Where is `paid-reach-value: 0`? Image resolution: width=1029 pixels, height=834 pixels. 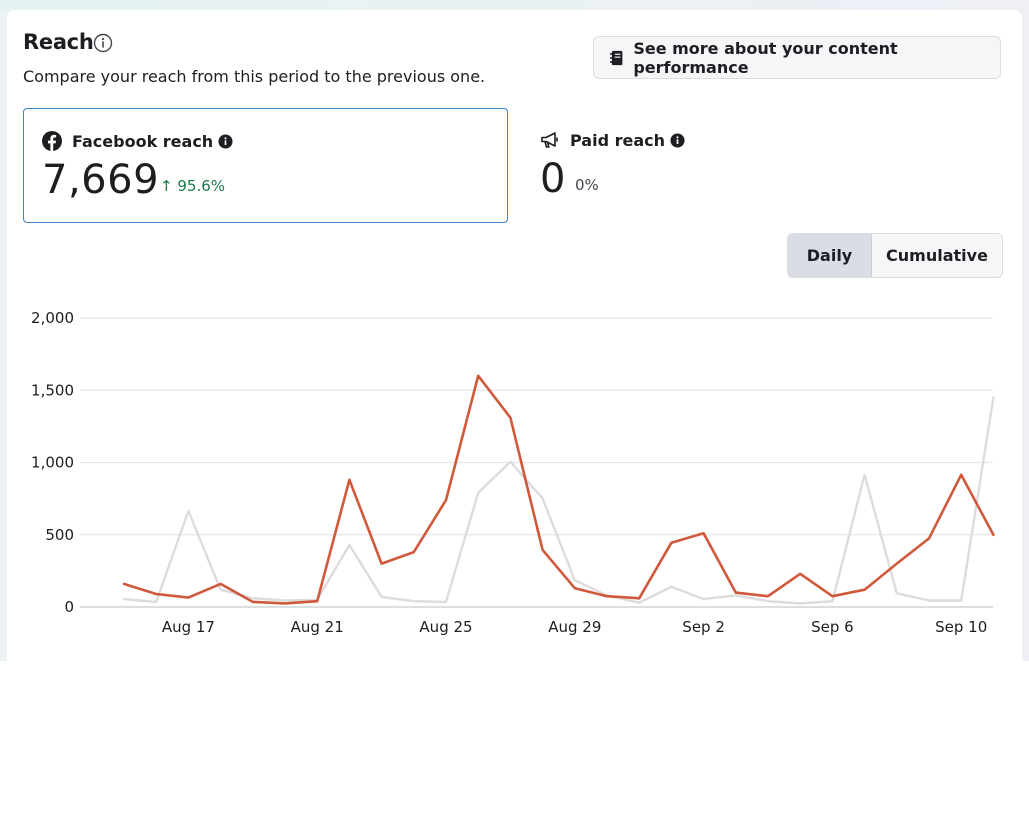 paid-reach-value: 0 is located at coordinates (553, 179).